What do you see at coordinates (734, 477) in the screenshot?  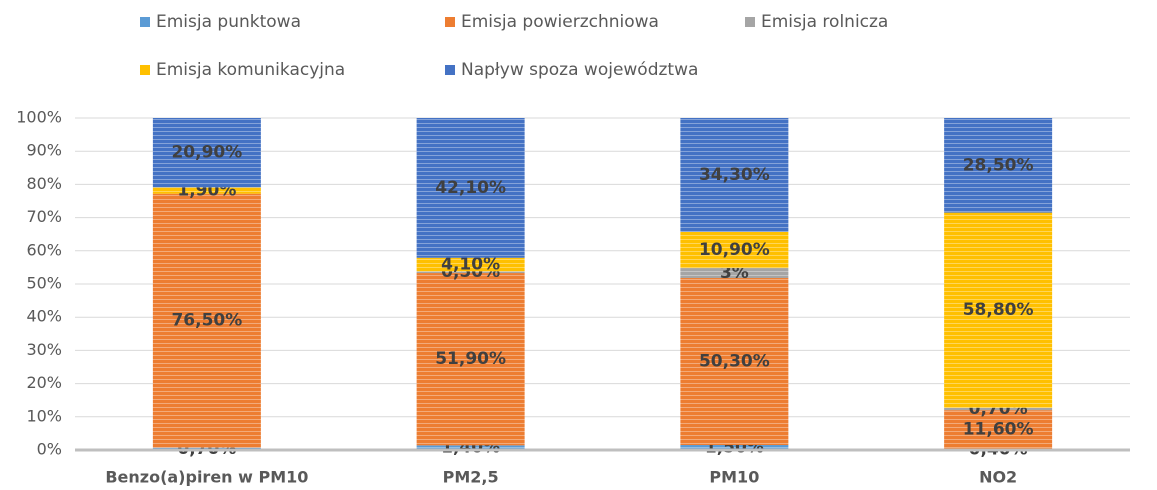 I see `x-tick-label: PM10` at bounding box center [734, 477].